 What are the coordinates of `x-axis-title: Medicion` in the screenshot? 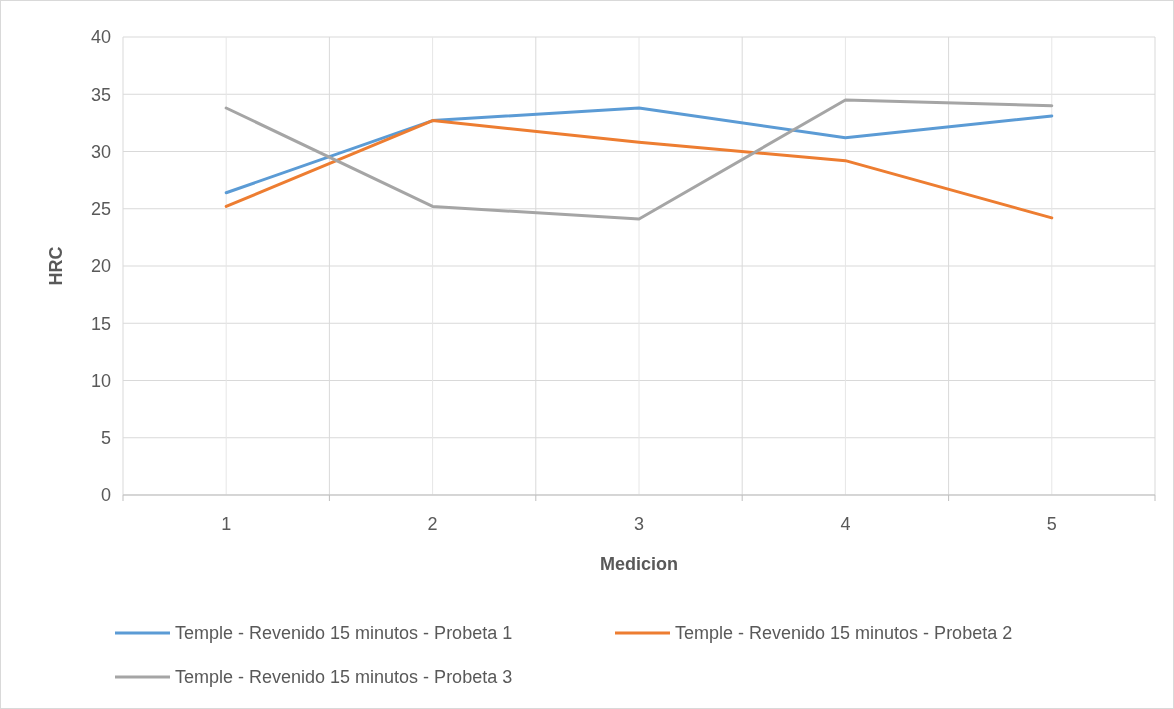 It's located at (639, 564).